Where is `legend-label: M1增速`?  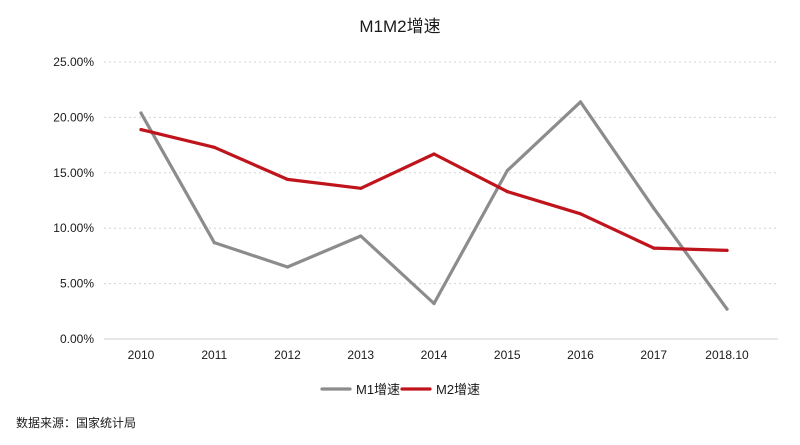
legend-label: M1增速 is located at coordinates (378, 389).